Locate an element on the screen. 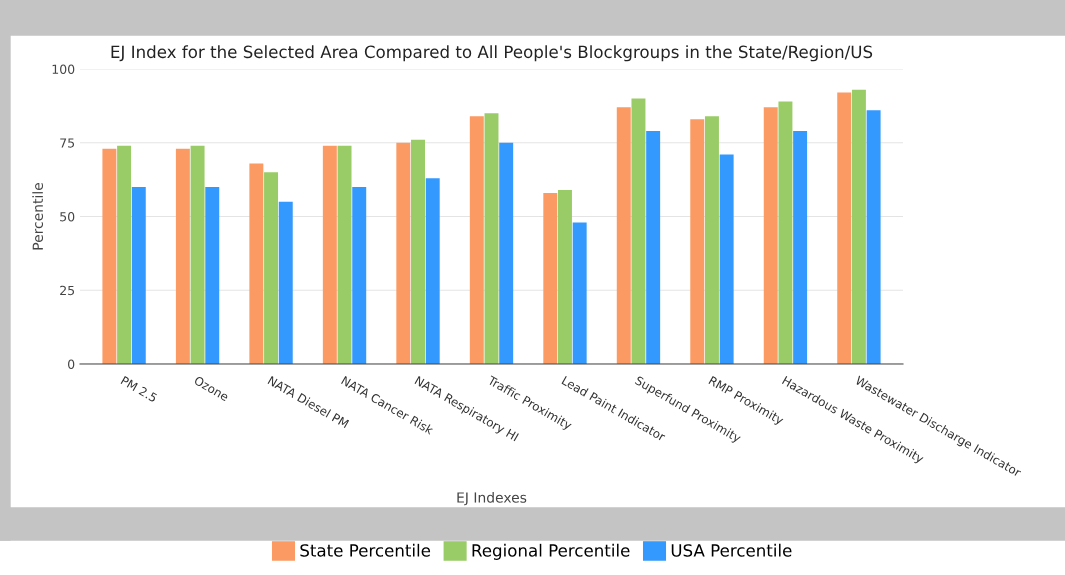 This screenshot has height=575, width=1065. y-tick-label: 25 is located at coordinates (67, 290).